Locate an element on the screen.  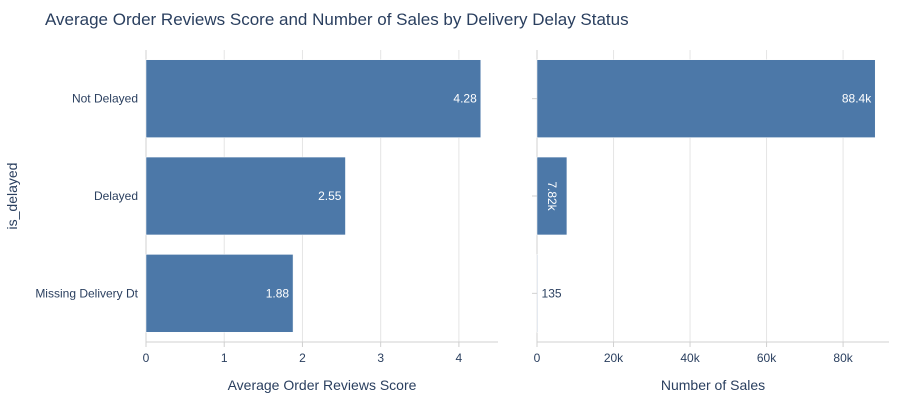
x-tick-label: 3 is located at coordinates (380, 358).